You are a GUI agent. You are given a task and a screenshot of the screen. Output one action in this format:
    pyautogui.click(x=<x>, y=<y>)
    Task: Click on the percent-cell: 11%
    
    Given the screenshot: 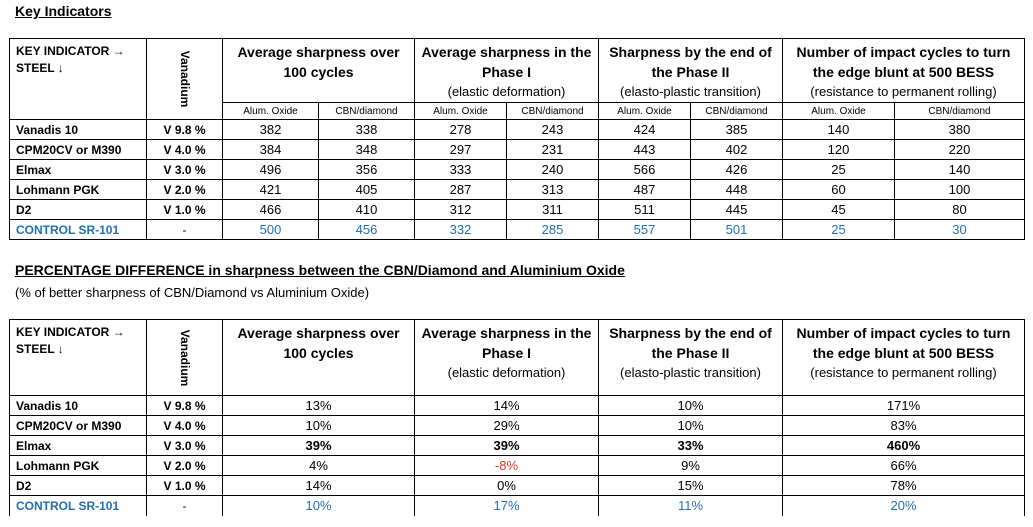 What is the action you would take?
    pyautogui.click(x=690, y=505)
    